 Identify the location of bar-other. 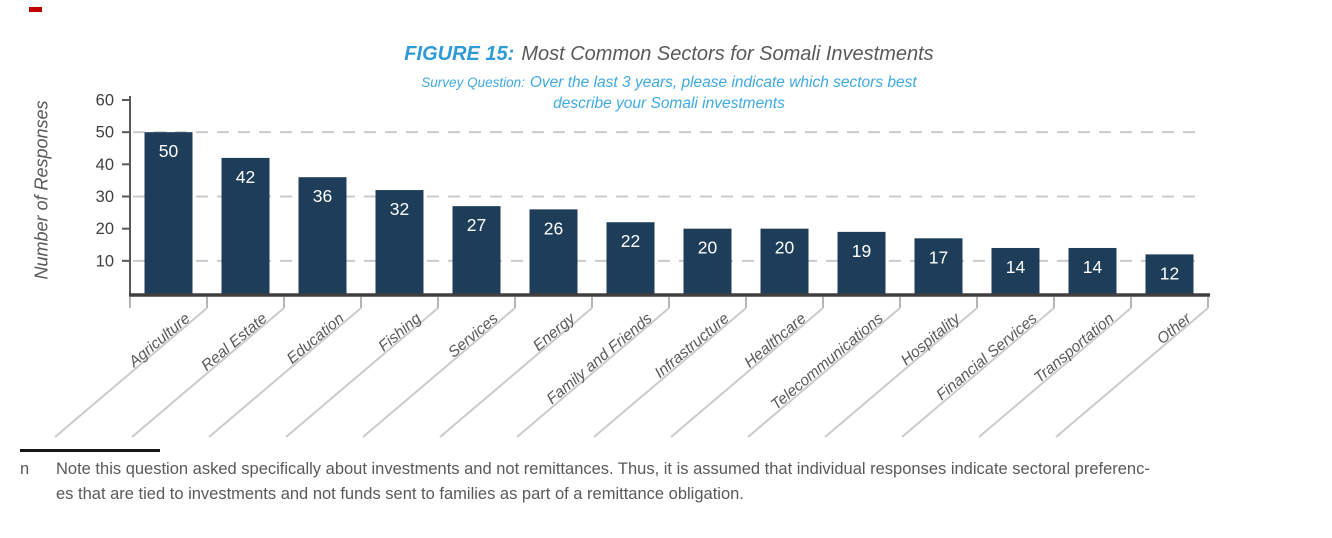
(1169, 274).